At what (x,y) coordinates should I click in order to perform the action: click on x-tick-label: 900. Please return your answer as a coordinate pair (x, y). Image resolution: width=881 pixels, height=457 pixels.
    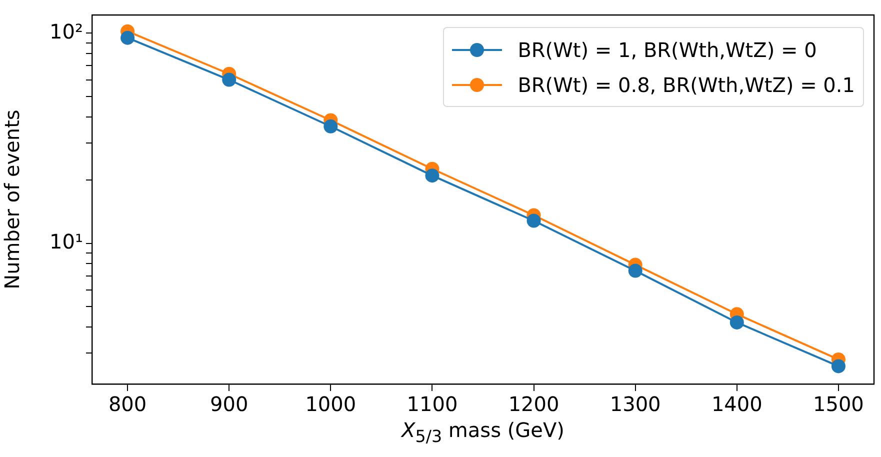
    Looking at the image, I should click on (229, 404).